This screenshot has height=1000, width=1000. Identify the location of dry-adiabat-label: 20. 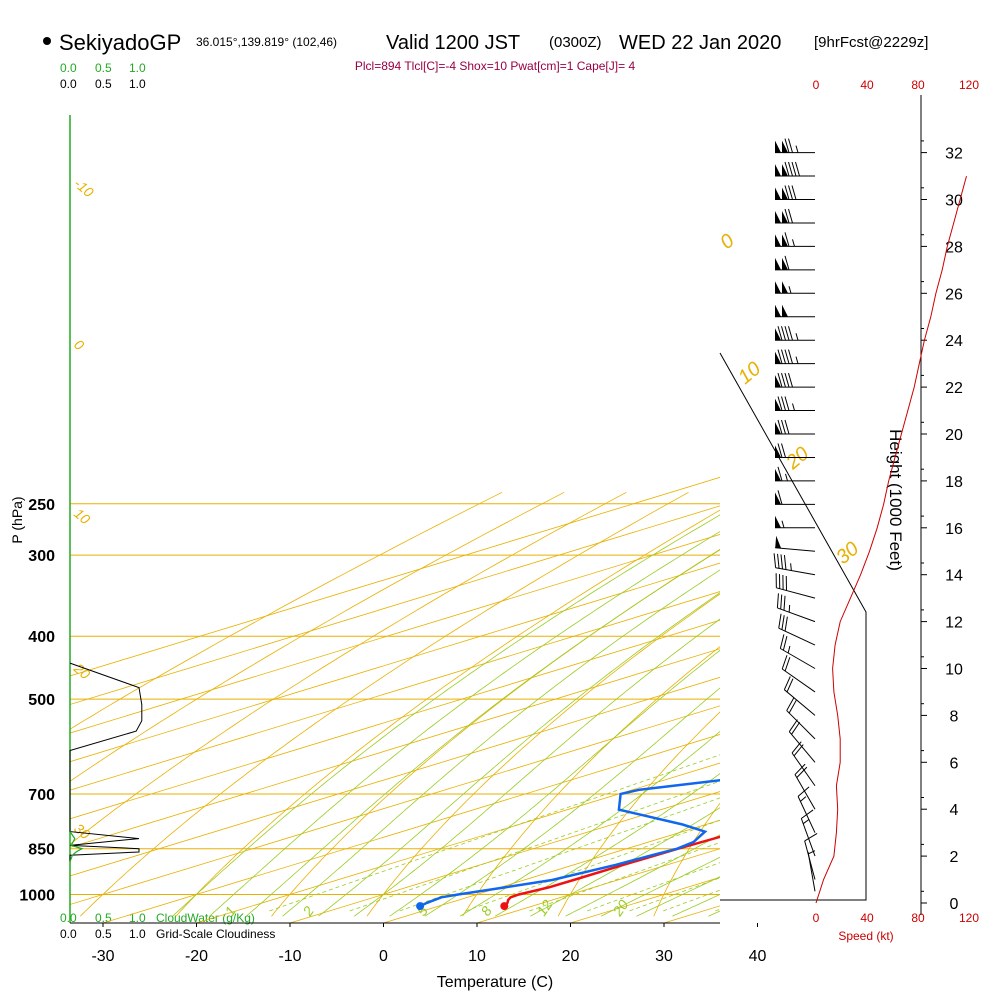
(81, 670).